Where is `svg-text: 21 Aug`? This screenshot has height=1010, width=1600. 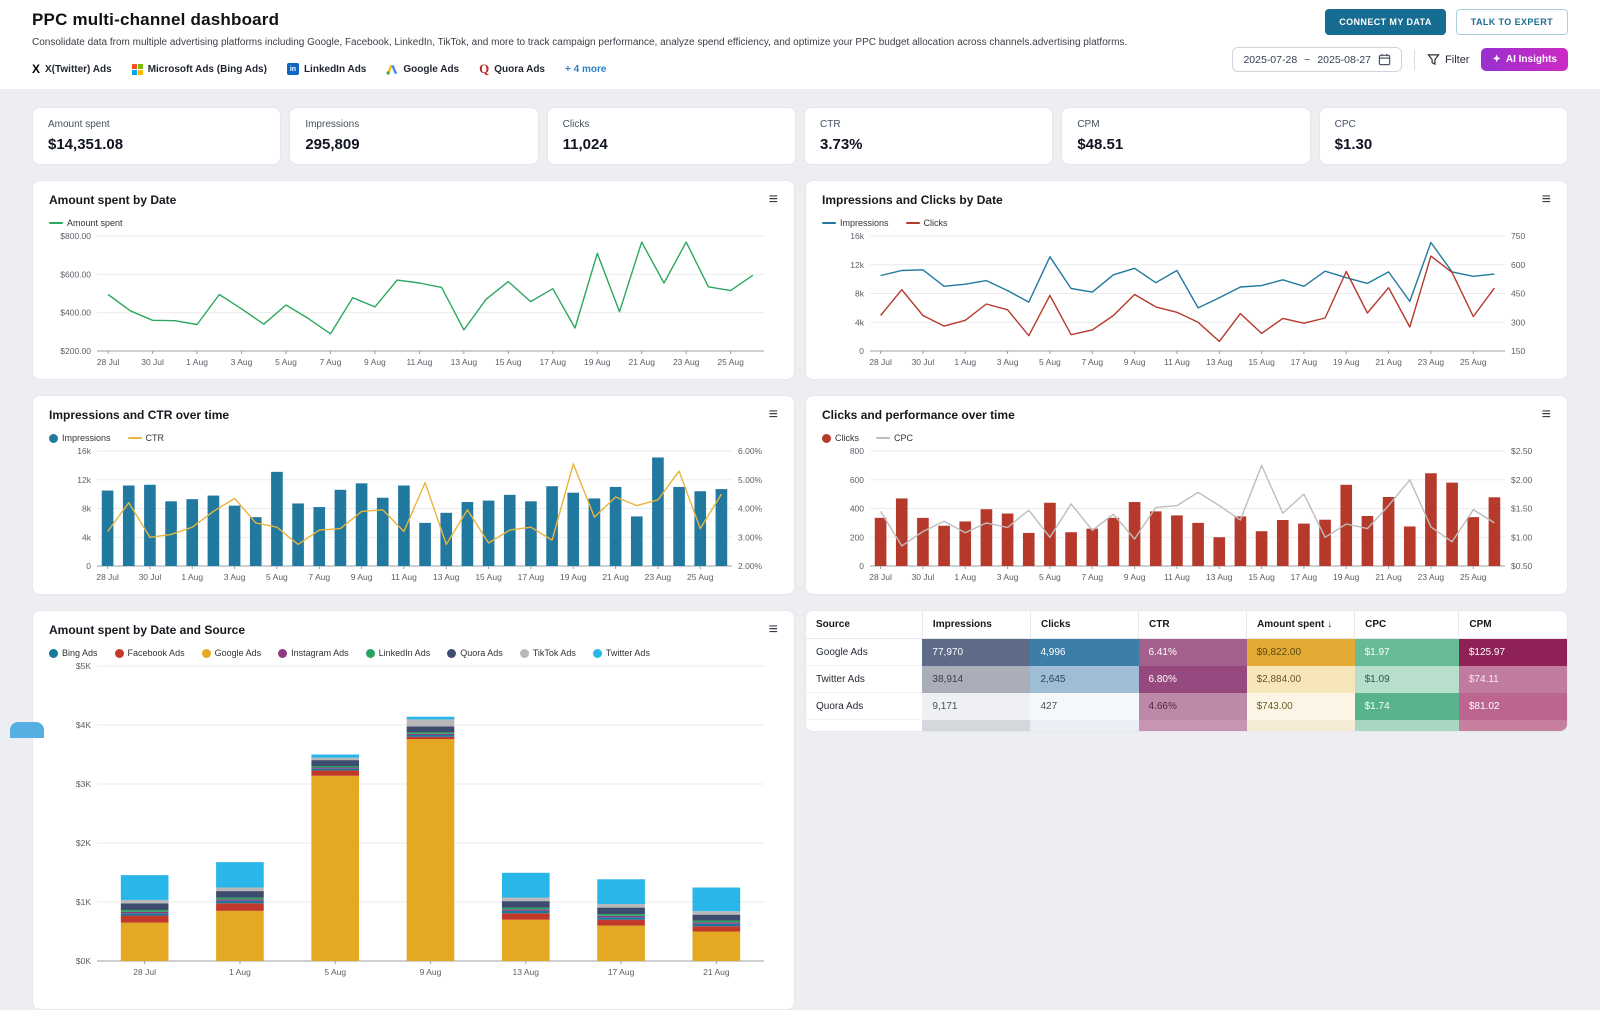
svg-text: 21 Aug is located at coordinates (641, 362).